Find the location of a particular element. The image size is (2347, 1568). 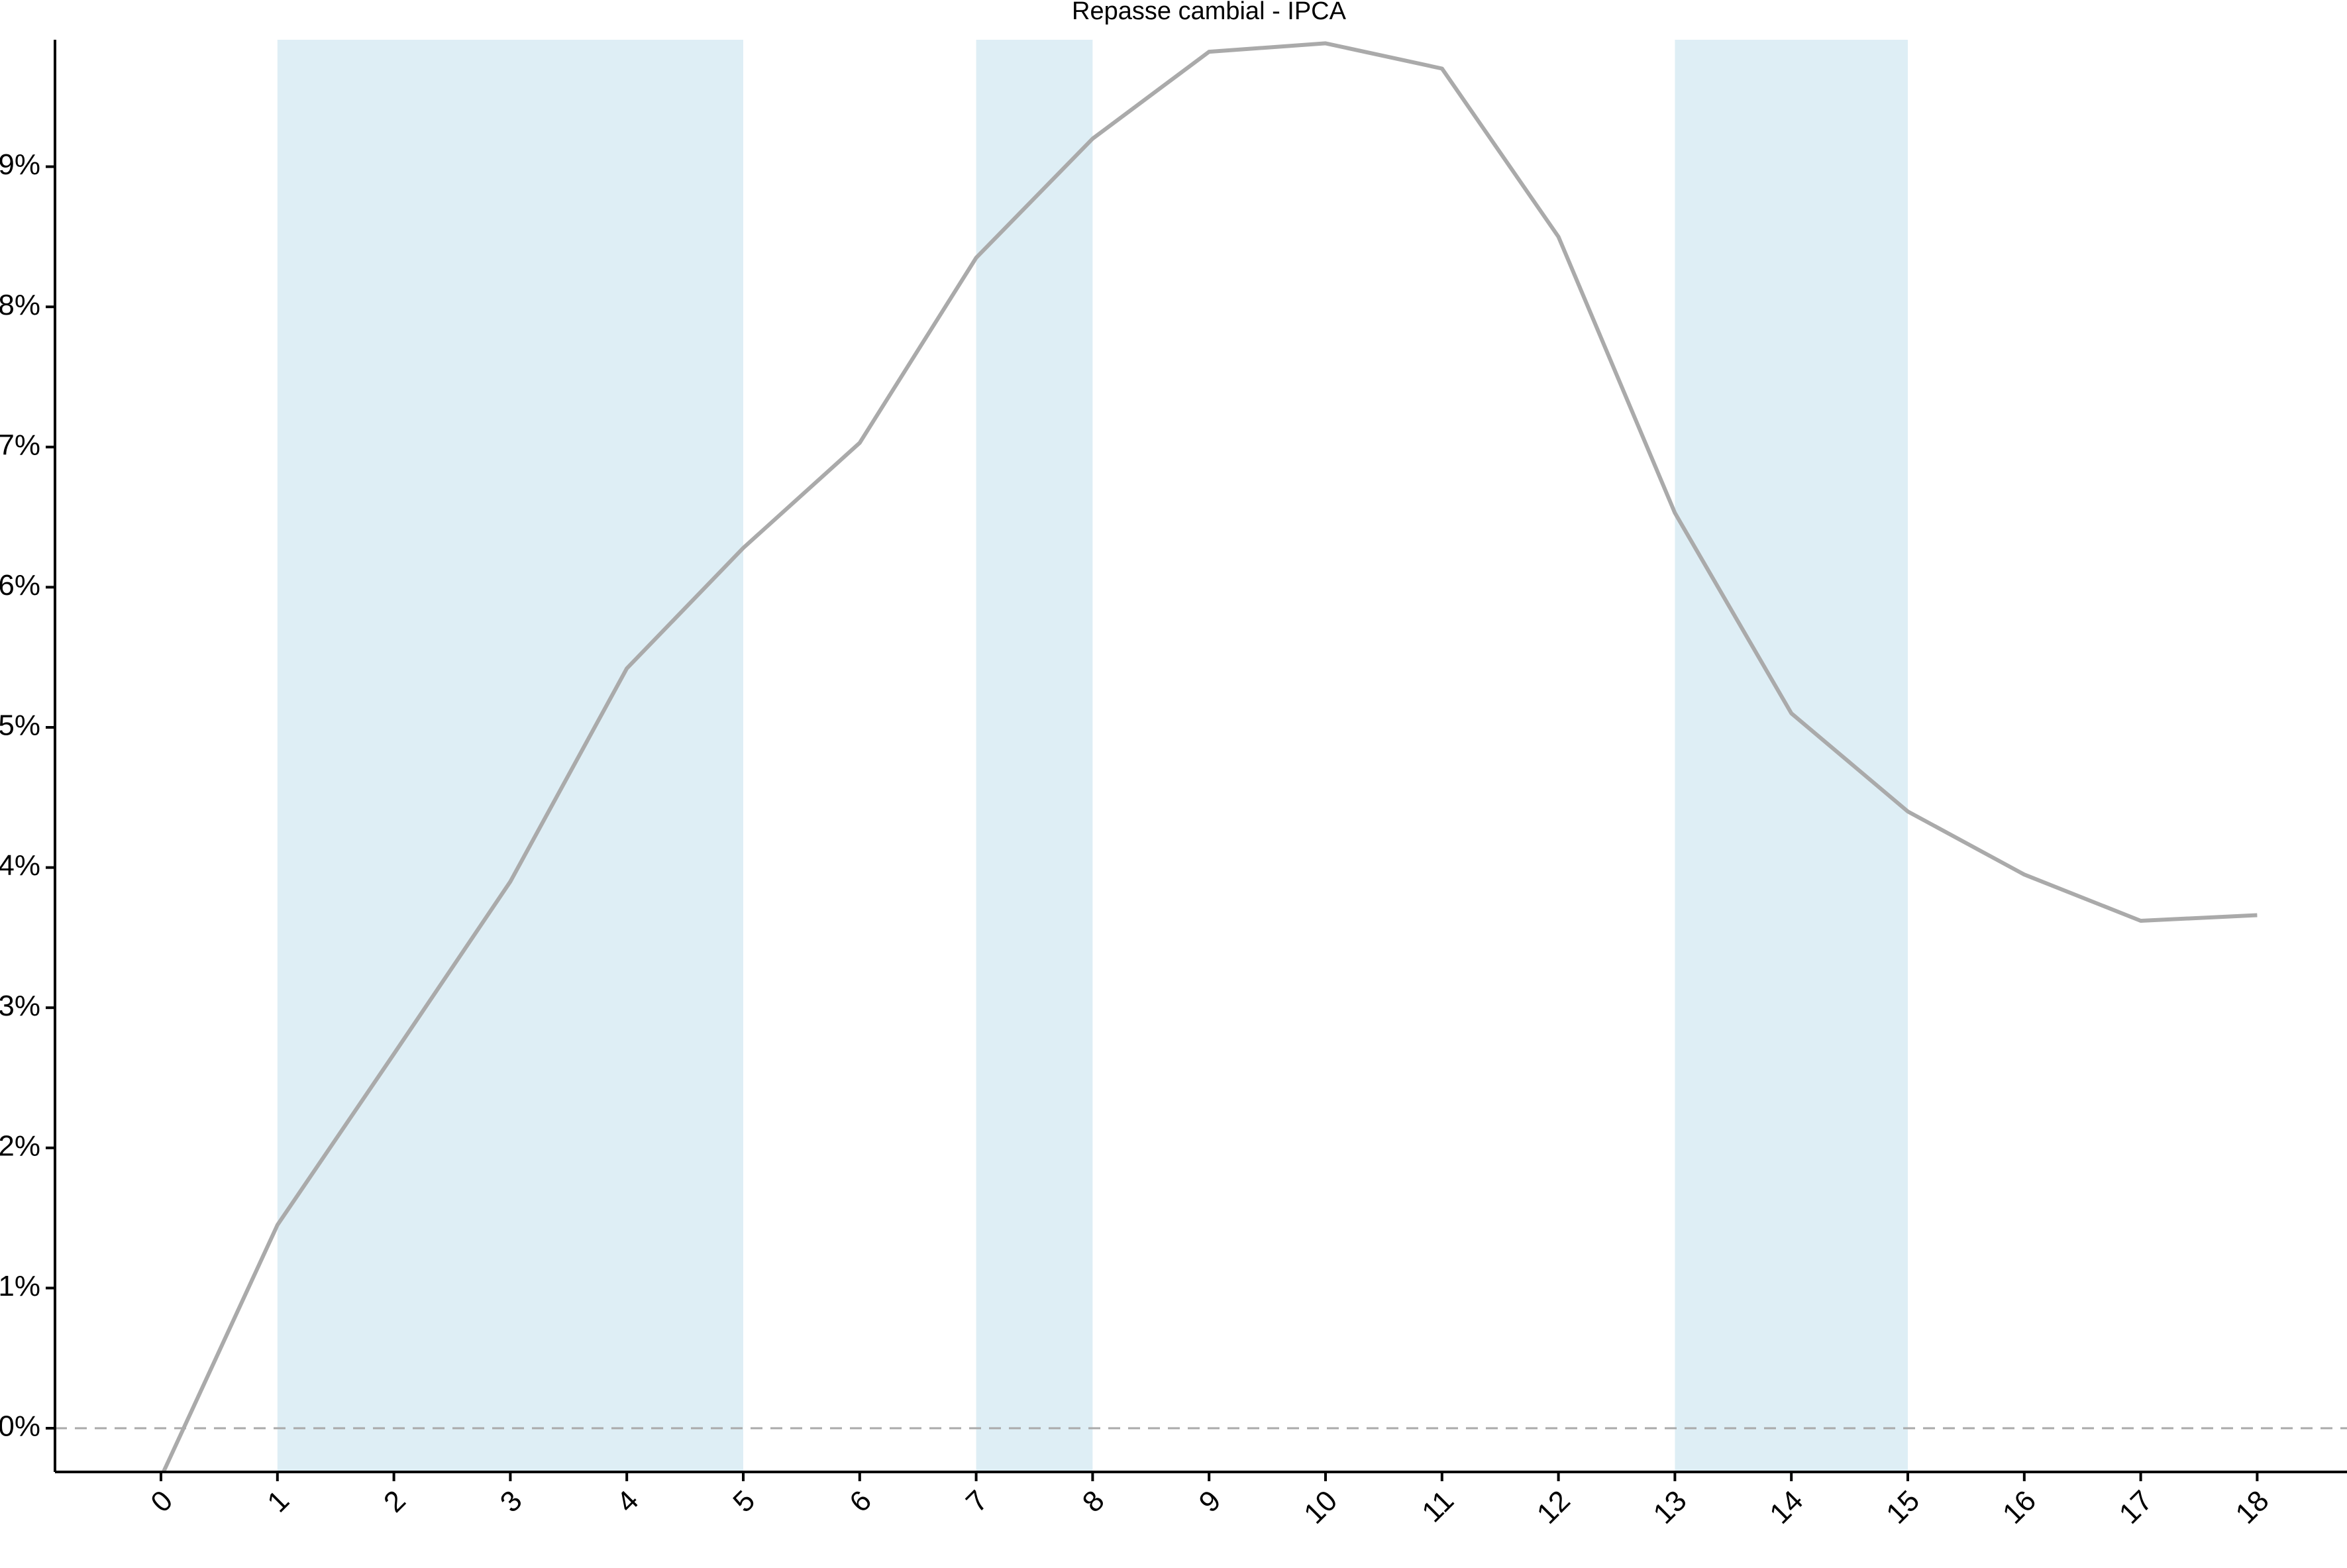

y-tick-label: 9% is located at coordinates (20, 164).